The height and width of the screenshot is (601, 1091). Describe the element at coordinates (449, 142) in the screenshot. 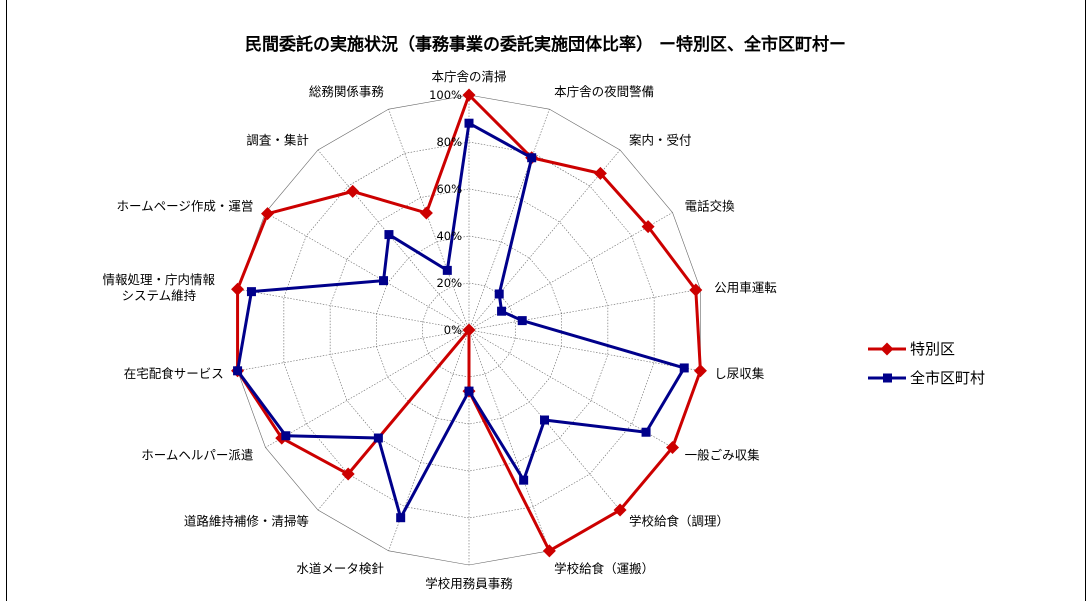

I see `tick-label: 80%` at that location.